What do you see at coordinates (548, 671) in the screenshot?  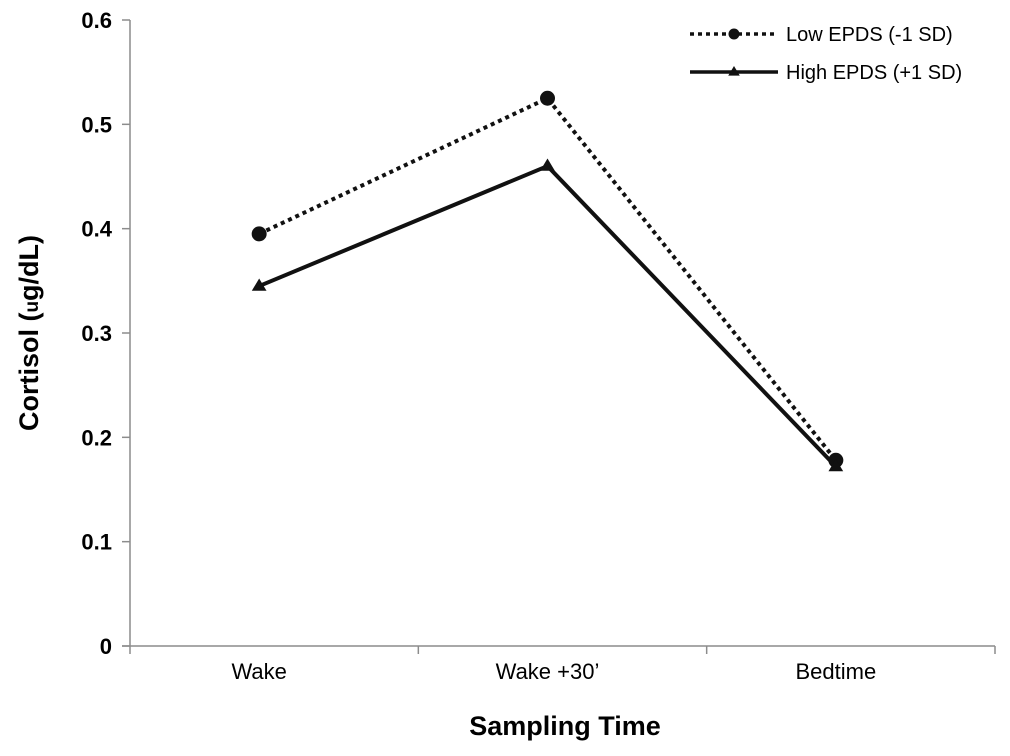 I see `x-tick-label: Wake +30’` at bounding box center [548, 671].